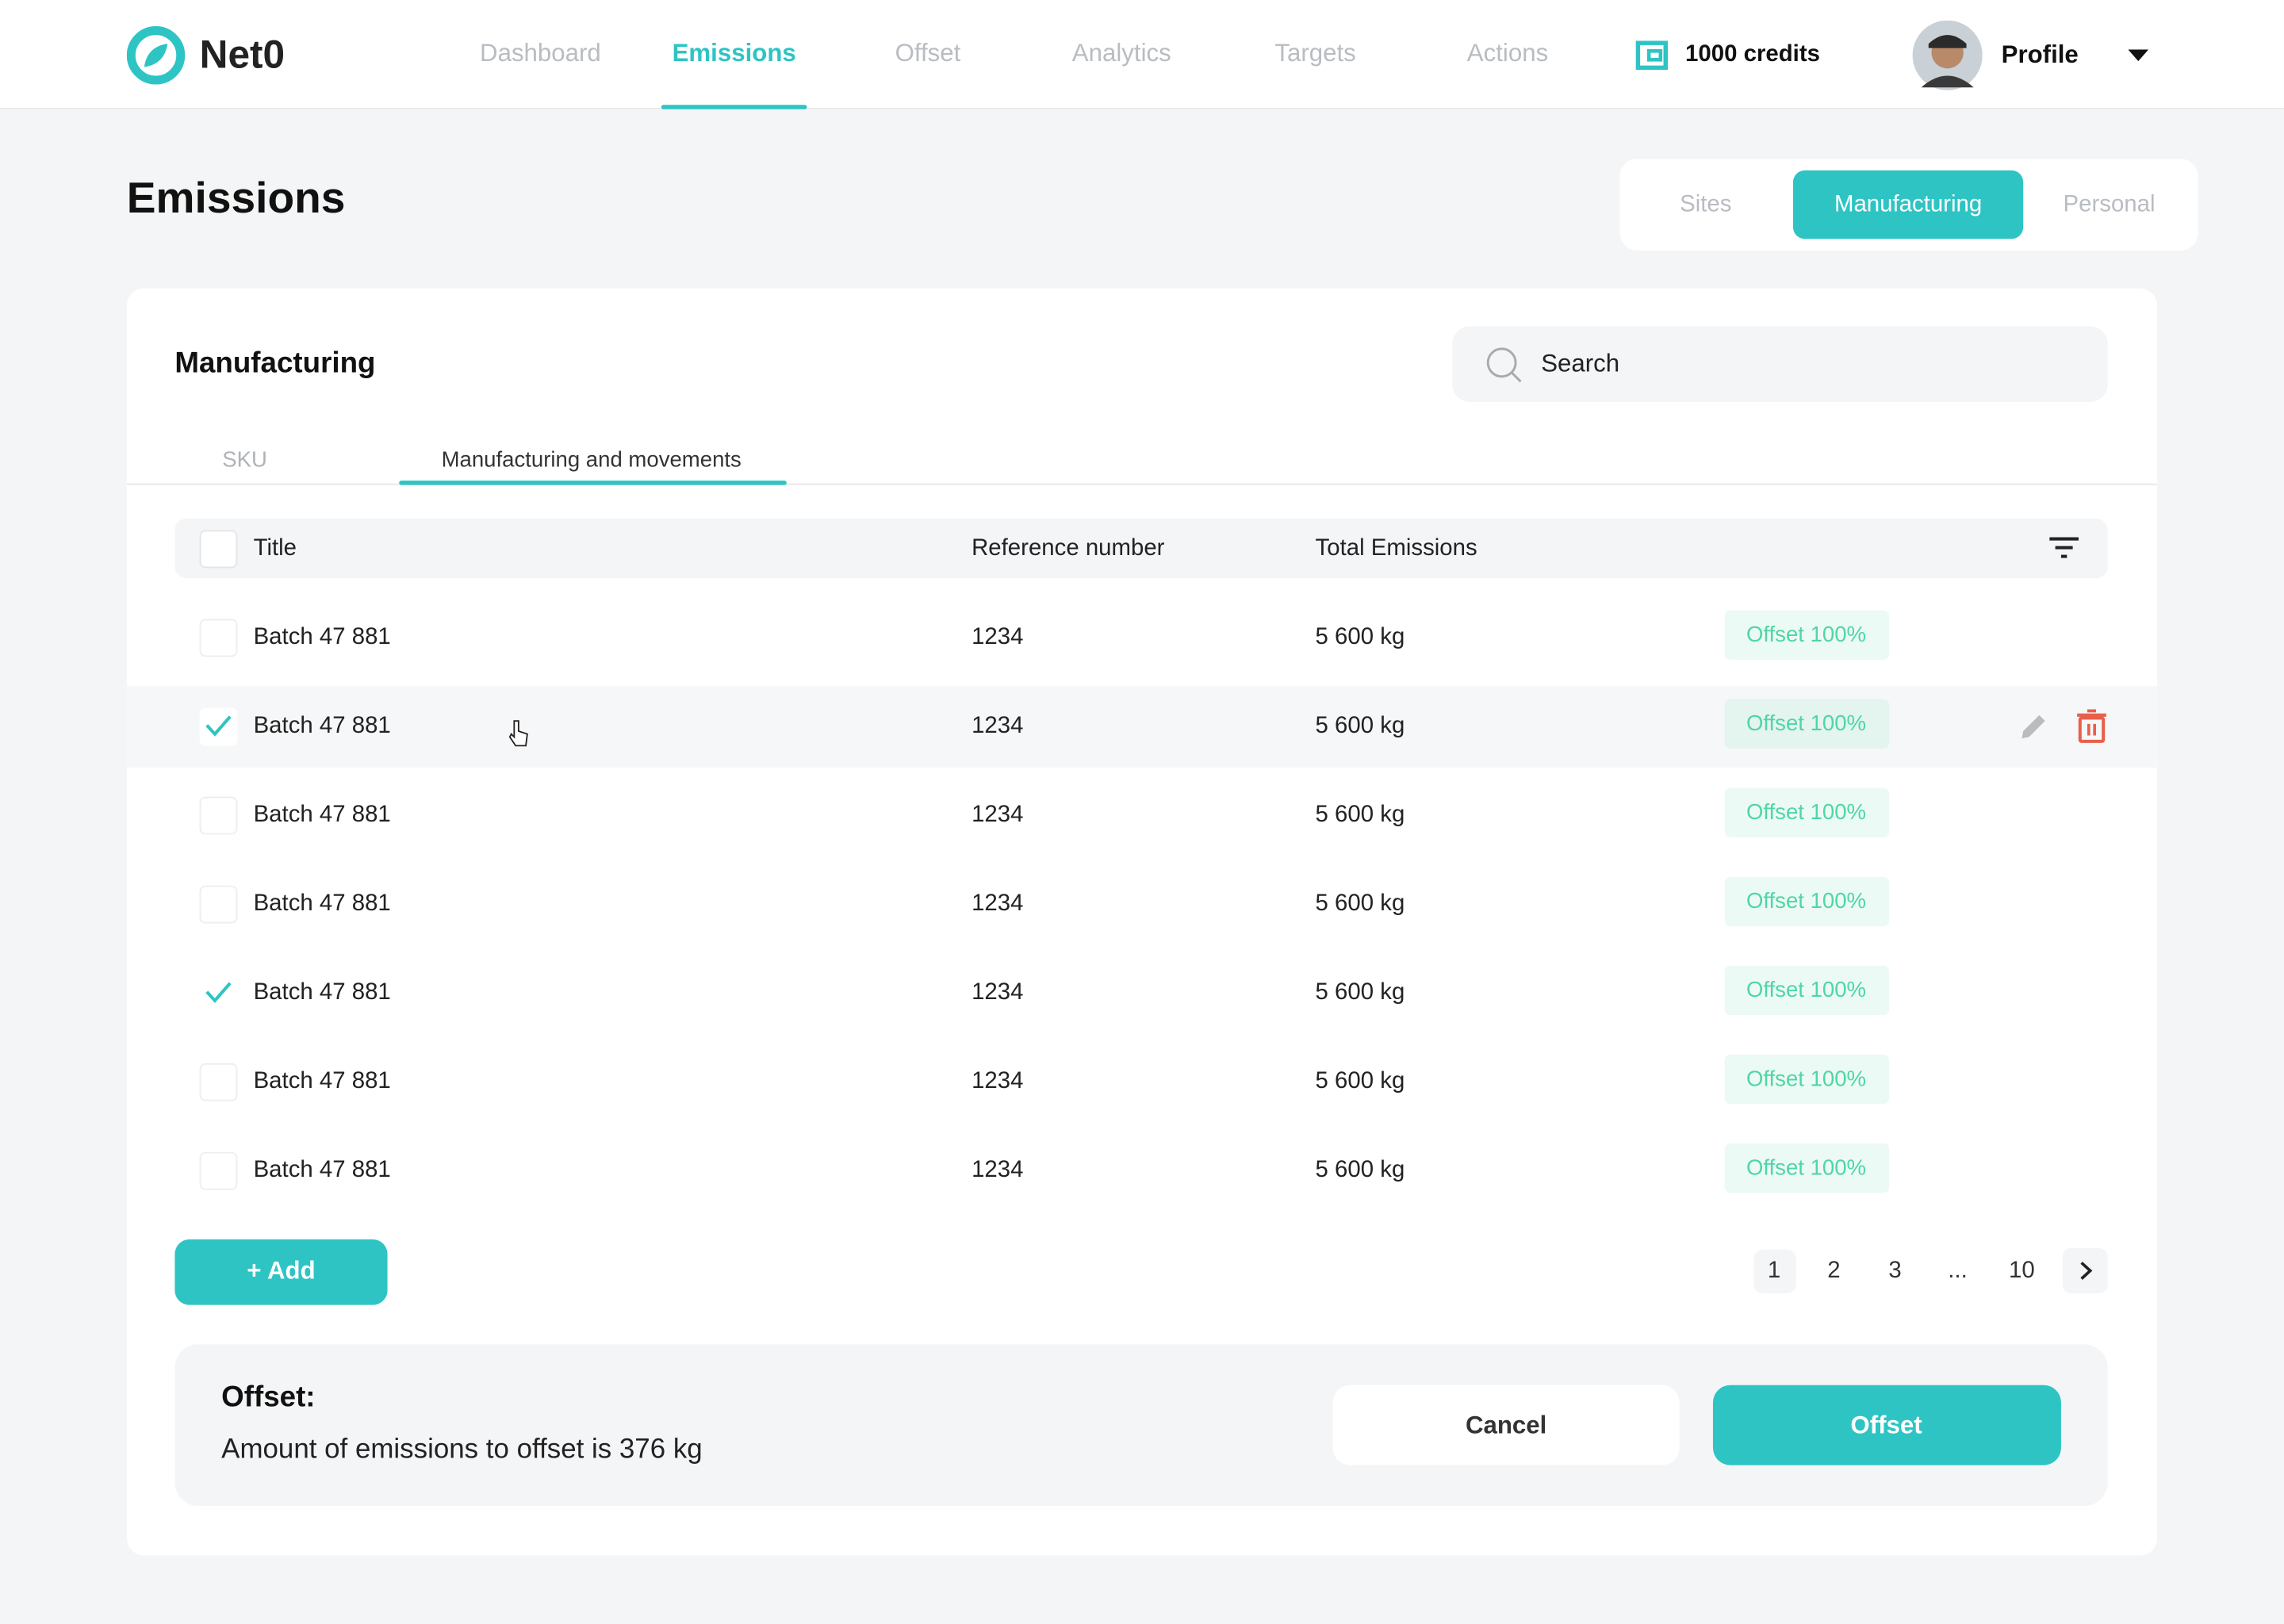 Image resolution: width=2284 pixels, height=1624 pixels. Describe the element at coordinates (2033, 726) in the screenshot. I see `edit-icon` at that location.